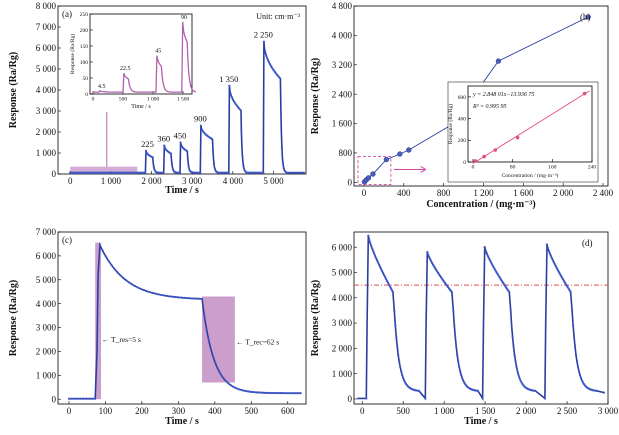 This screenshot has height=435, width=619. What do you see at coordinates (46, 304) in the screenshot?
I see `c-ytick-label: 4 000` at bounding box center [46, 304].